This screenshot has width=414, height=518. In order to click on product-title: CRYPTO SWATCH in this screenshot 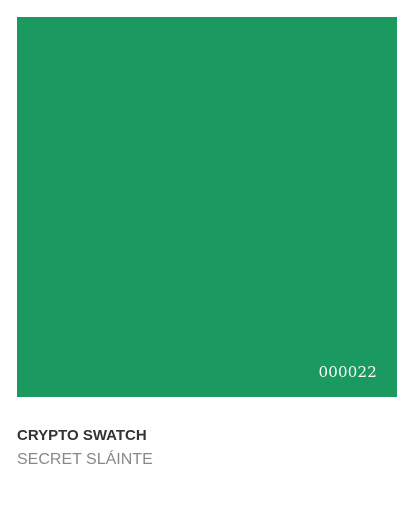, I will do `click(82, 435)`.